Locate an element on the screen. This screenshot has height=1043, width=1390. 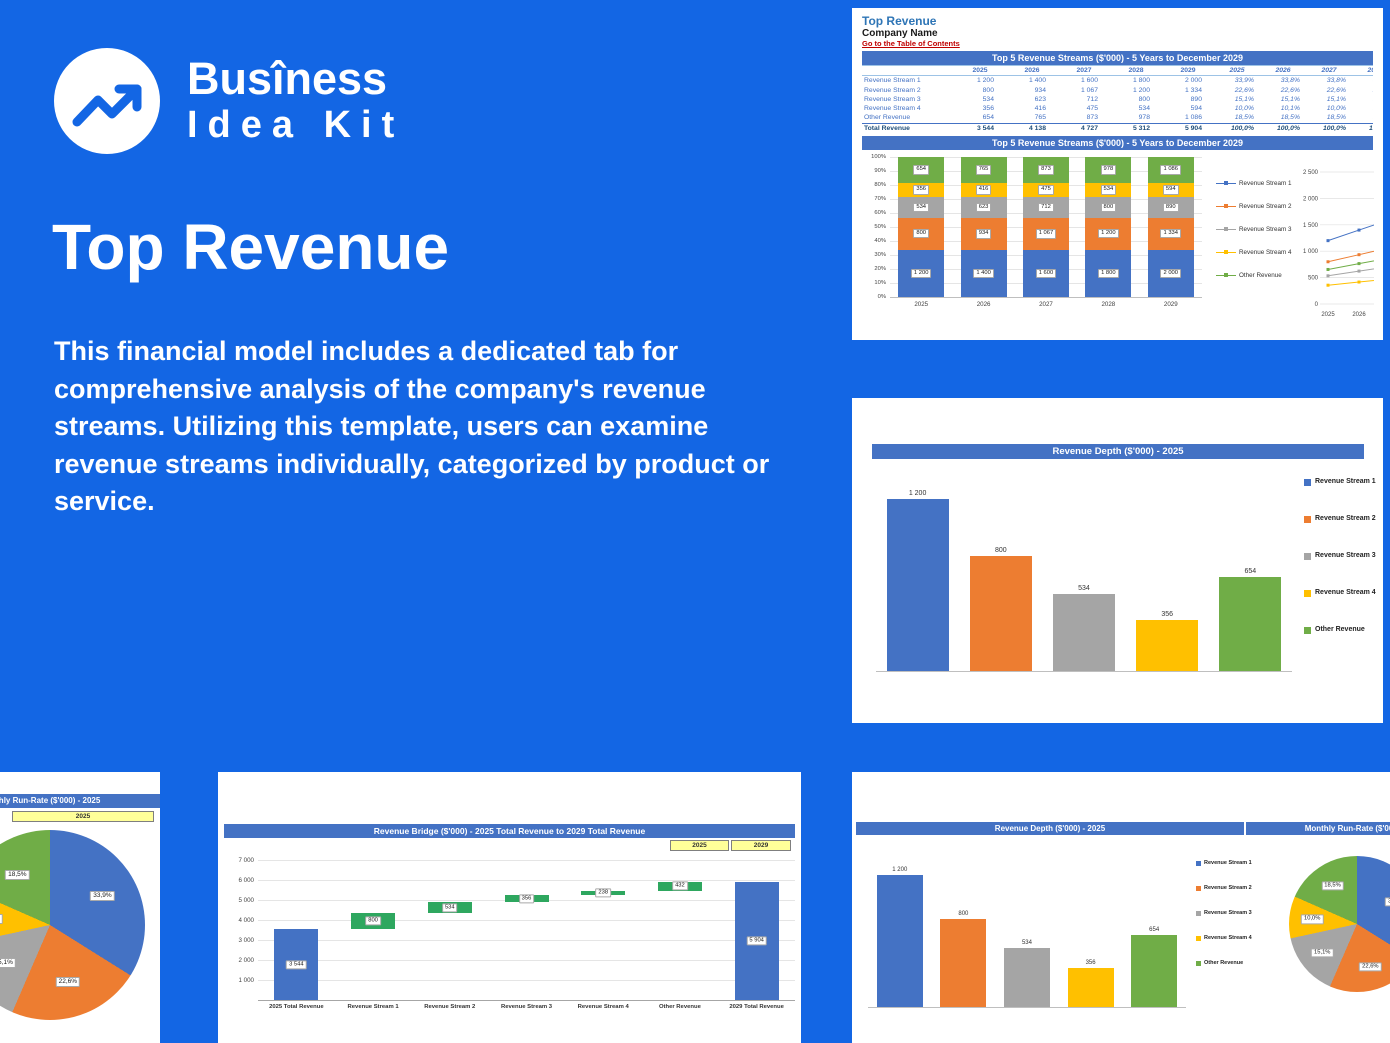
table-row-label: Revenue Stream 3 is located at coordinates (892, 99).